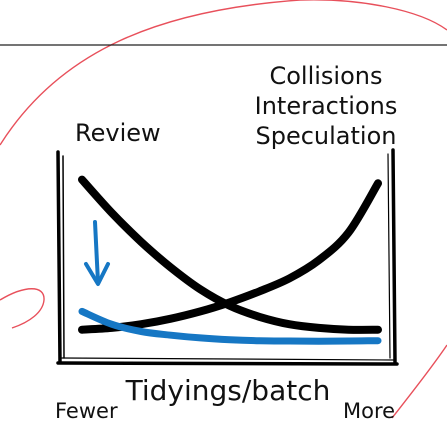  I want to click on axis-bottom-inner, so click(228, 359).